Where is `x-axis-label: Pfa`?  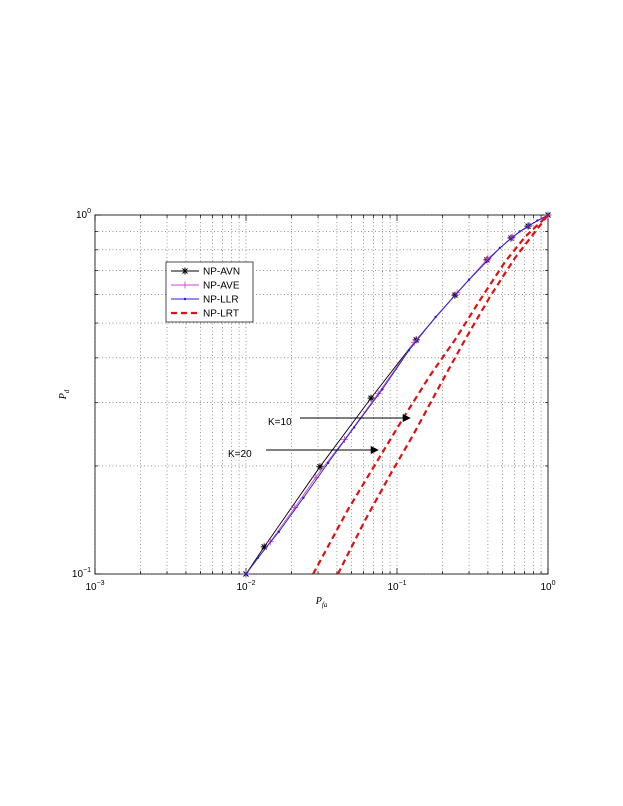 x-axis-label: Pfa is located at coordinates (321, 602).